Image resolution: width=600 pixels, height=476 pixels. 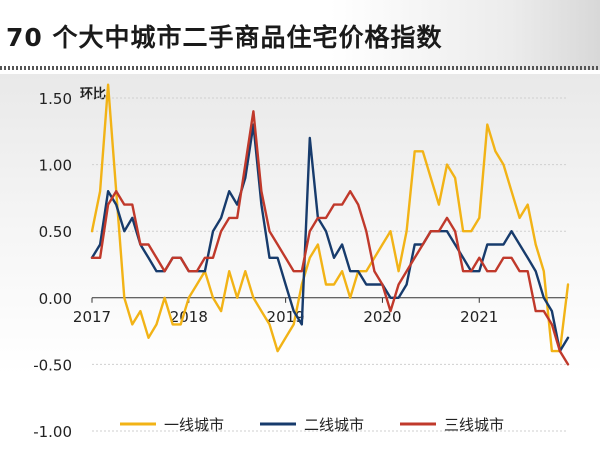 What do you see at coordinates (189, 317) in the screenshot?
I see `x-tick-label: 2018` at bounding box center [189, 317].